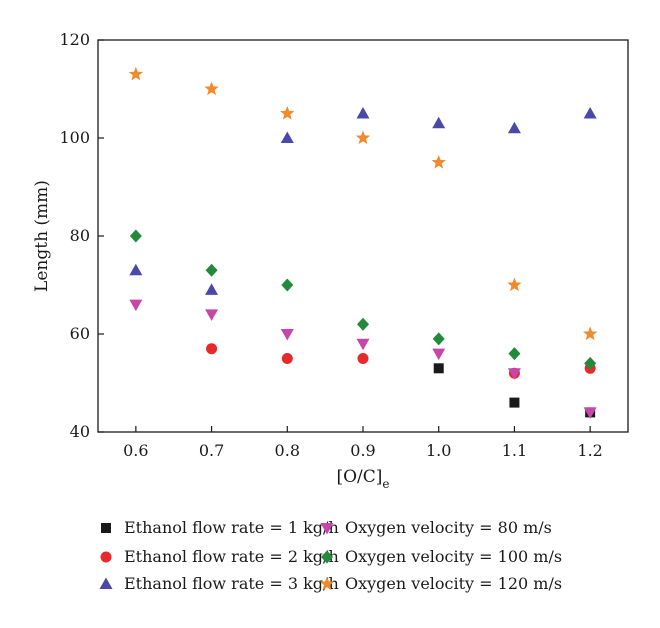 The image size is (660, 628). What do you see at coordinates (42, 236) in the screenshot?
I see `y-axis-title: Length (mm)` at bounding box center [42, 236].